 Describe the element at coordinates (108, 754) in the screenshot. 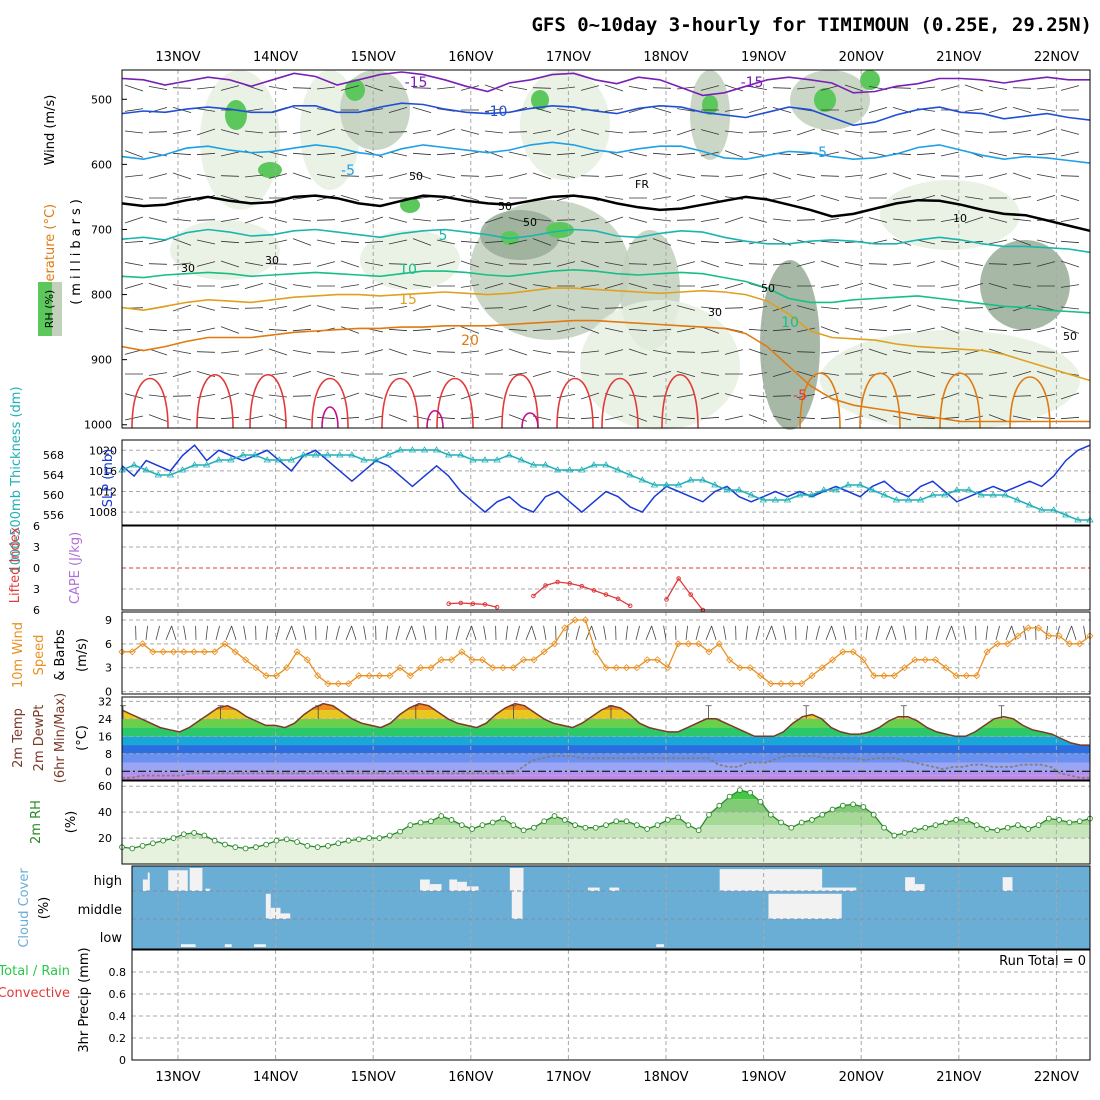

I see `y-tick-label: 8` at that location.